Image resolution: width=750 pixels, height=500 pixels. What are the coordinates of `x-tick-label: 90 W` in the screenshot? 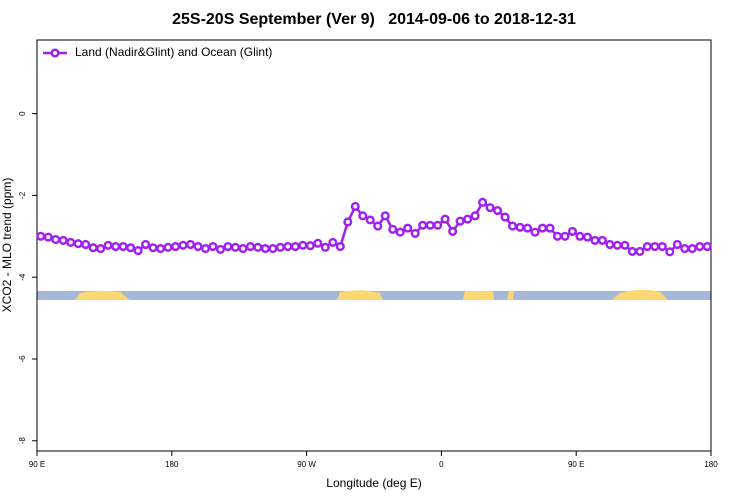 It's located at (306, 464).